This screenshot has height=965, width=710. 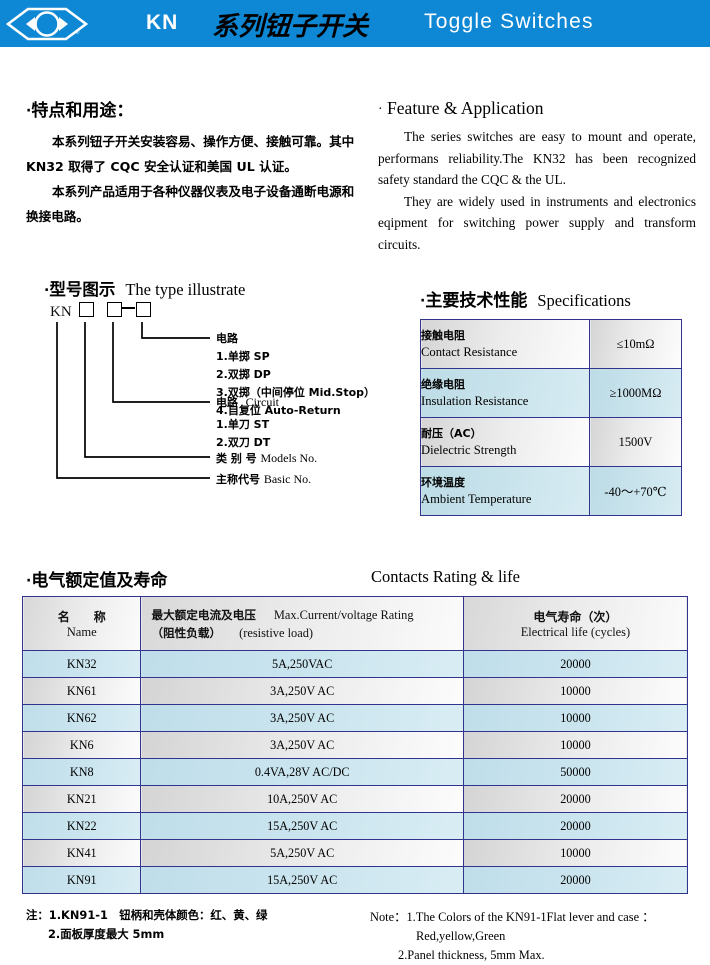 What do you see at coordinates (243, 442) in the screenshot?
I see `tree-item: 2.双刀 DT` at bounding box center [243, 442].